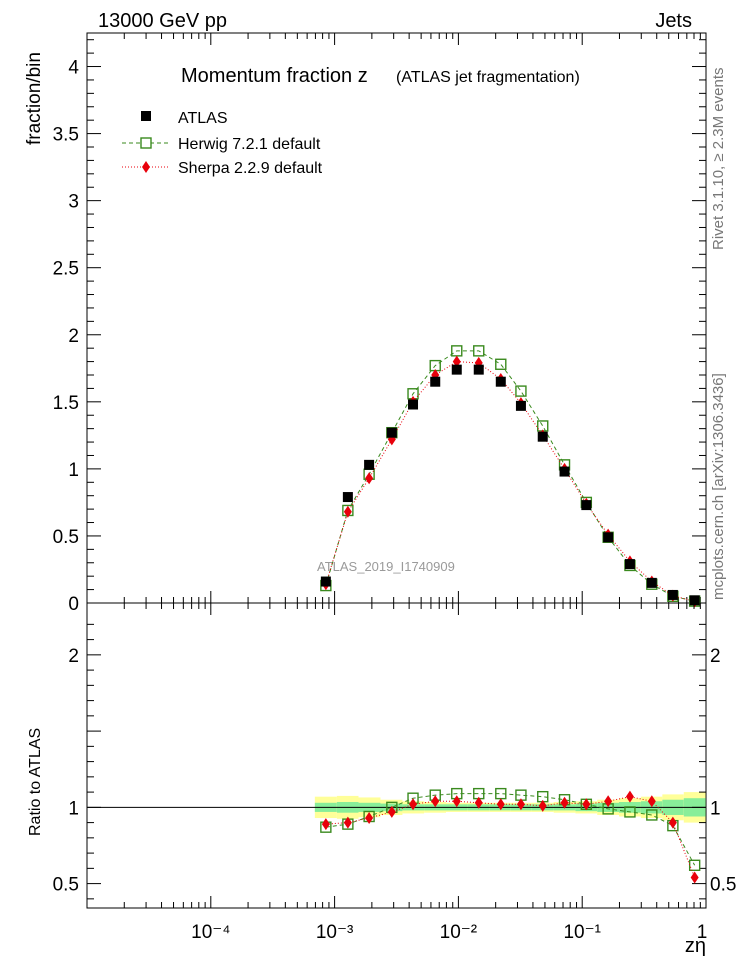  Describe the element at coordinates (146, 116) in the screenshot. I see `legend-atlas-marker` at that location.